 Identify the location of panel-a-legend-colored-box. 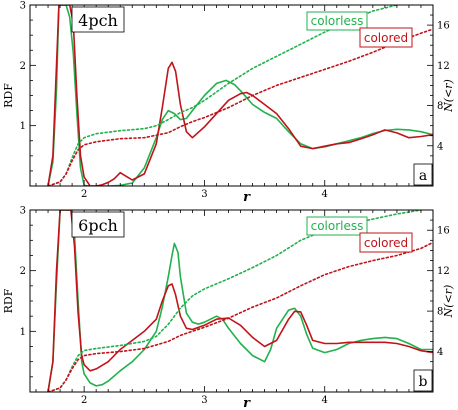
(386, 37).